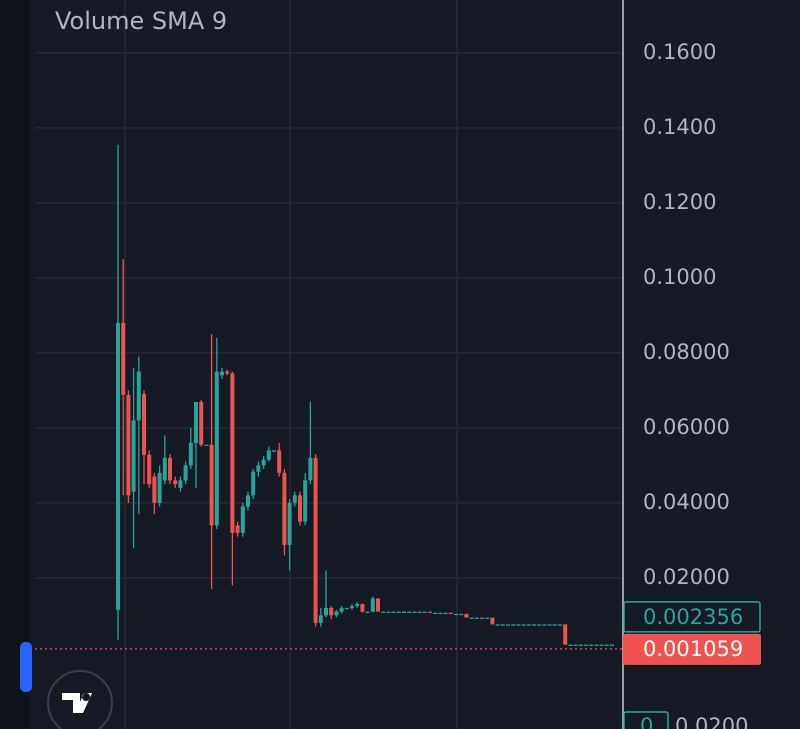  Describe the element at coordinates (686, 577) in the screenshot. I see `y-tick-label: 0.02000` at that location.